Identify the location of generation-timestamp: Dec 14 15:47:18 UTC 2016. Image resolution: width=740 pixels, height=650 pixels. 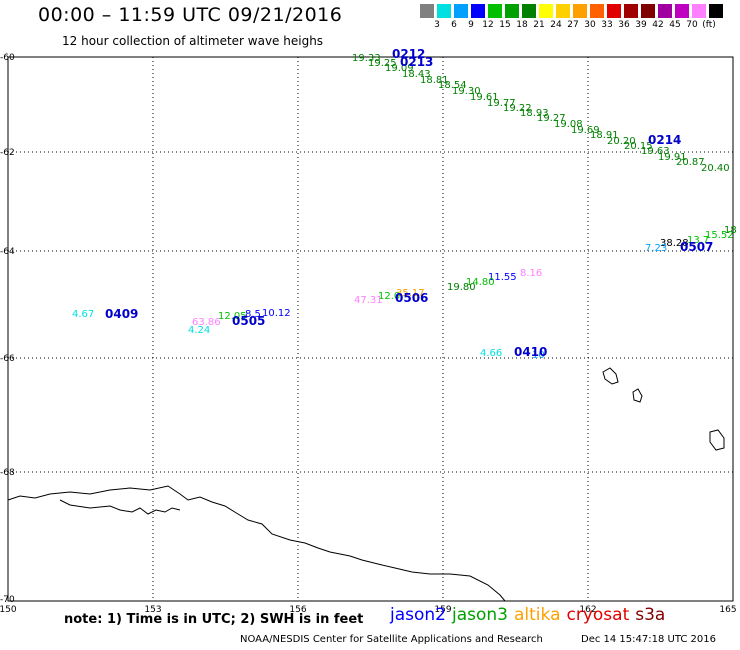
(648, 639).